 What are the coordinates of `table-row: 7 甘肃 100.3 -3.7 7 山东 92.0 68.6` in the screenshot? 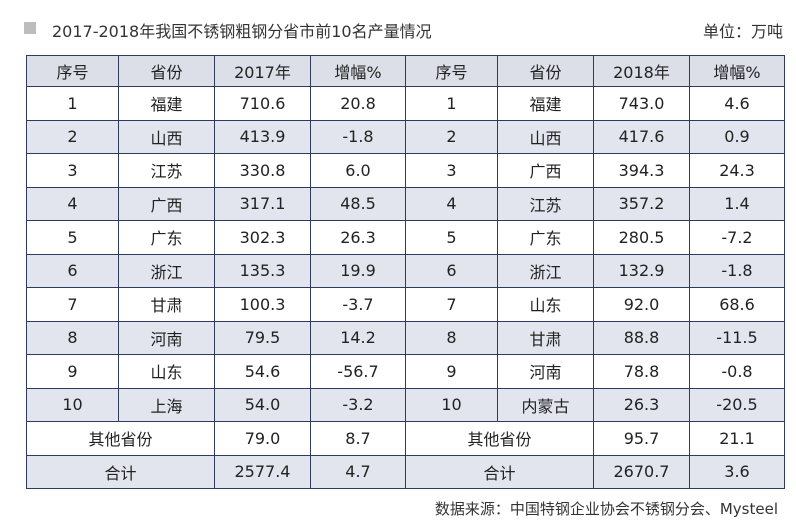 It's located at (405, 304).